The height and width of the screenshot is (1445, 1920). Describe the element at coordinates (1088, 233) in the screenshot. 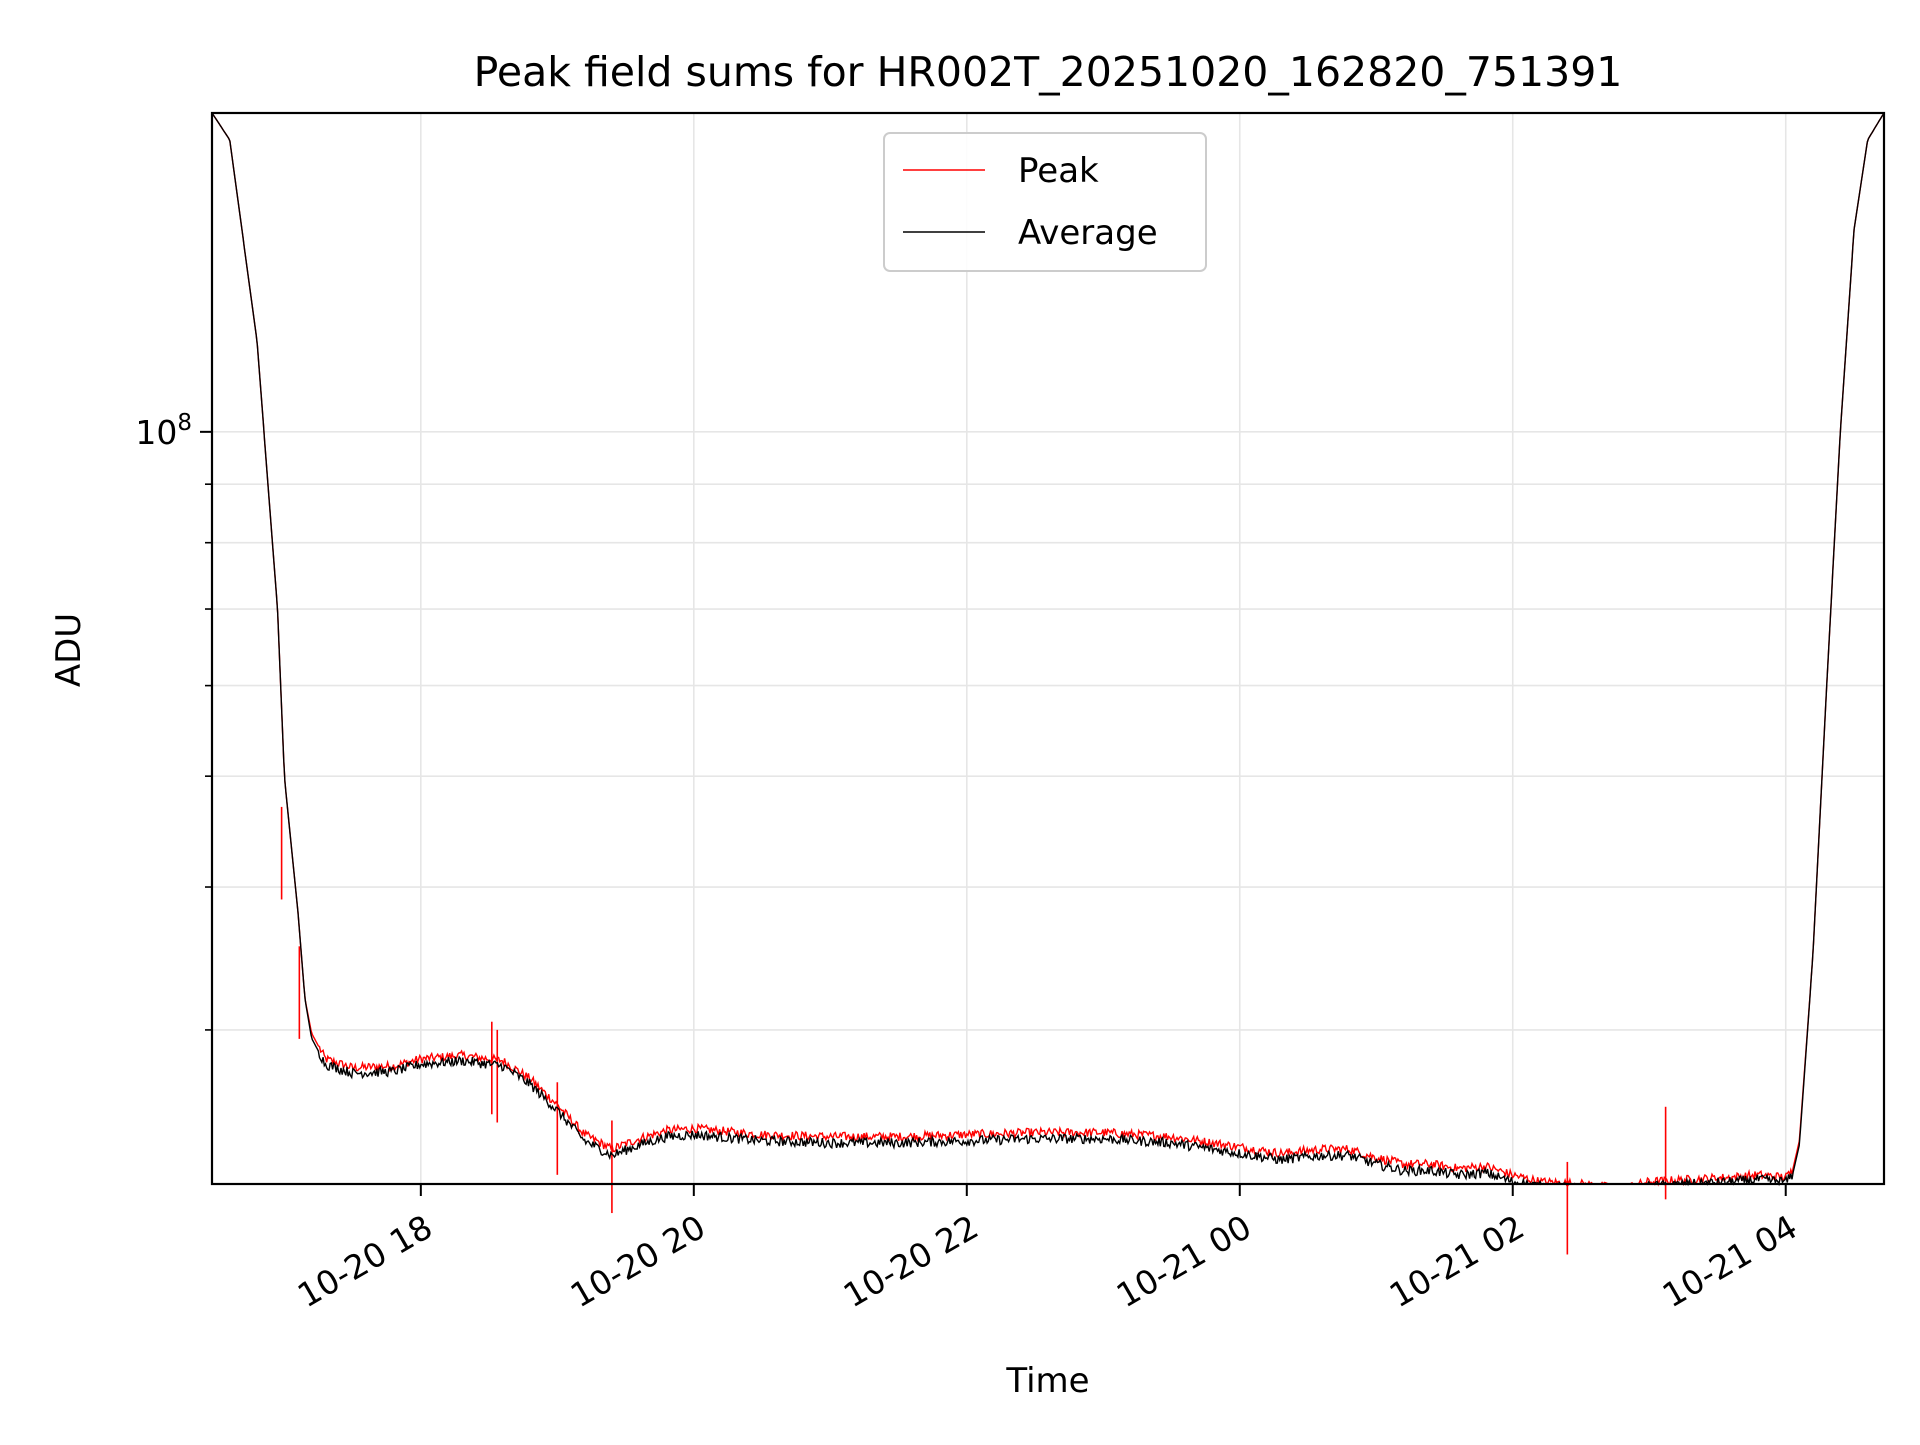

I see `legend-average-label: Average` at that location.